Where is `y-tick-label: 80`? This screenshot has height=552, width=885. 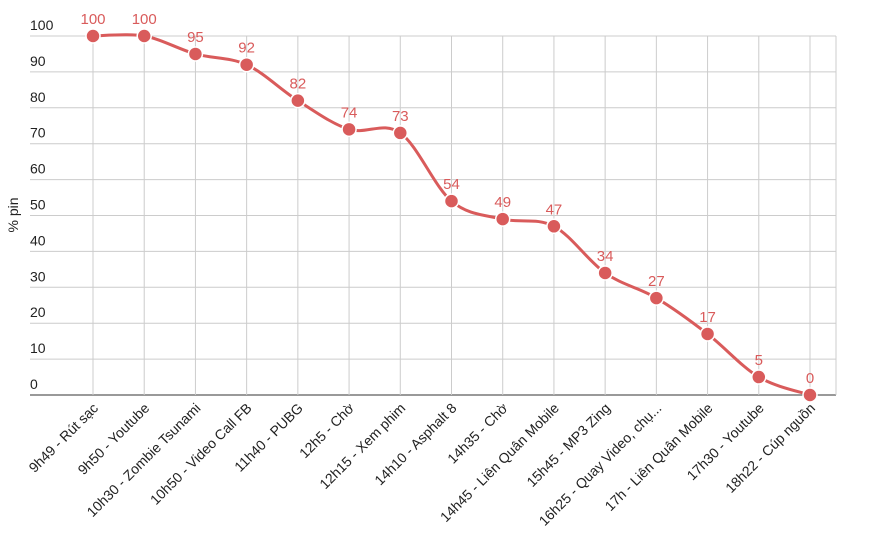
y-tick-label: 80 is located at coordinates (38, 97).